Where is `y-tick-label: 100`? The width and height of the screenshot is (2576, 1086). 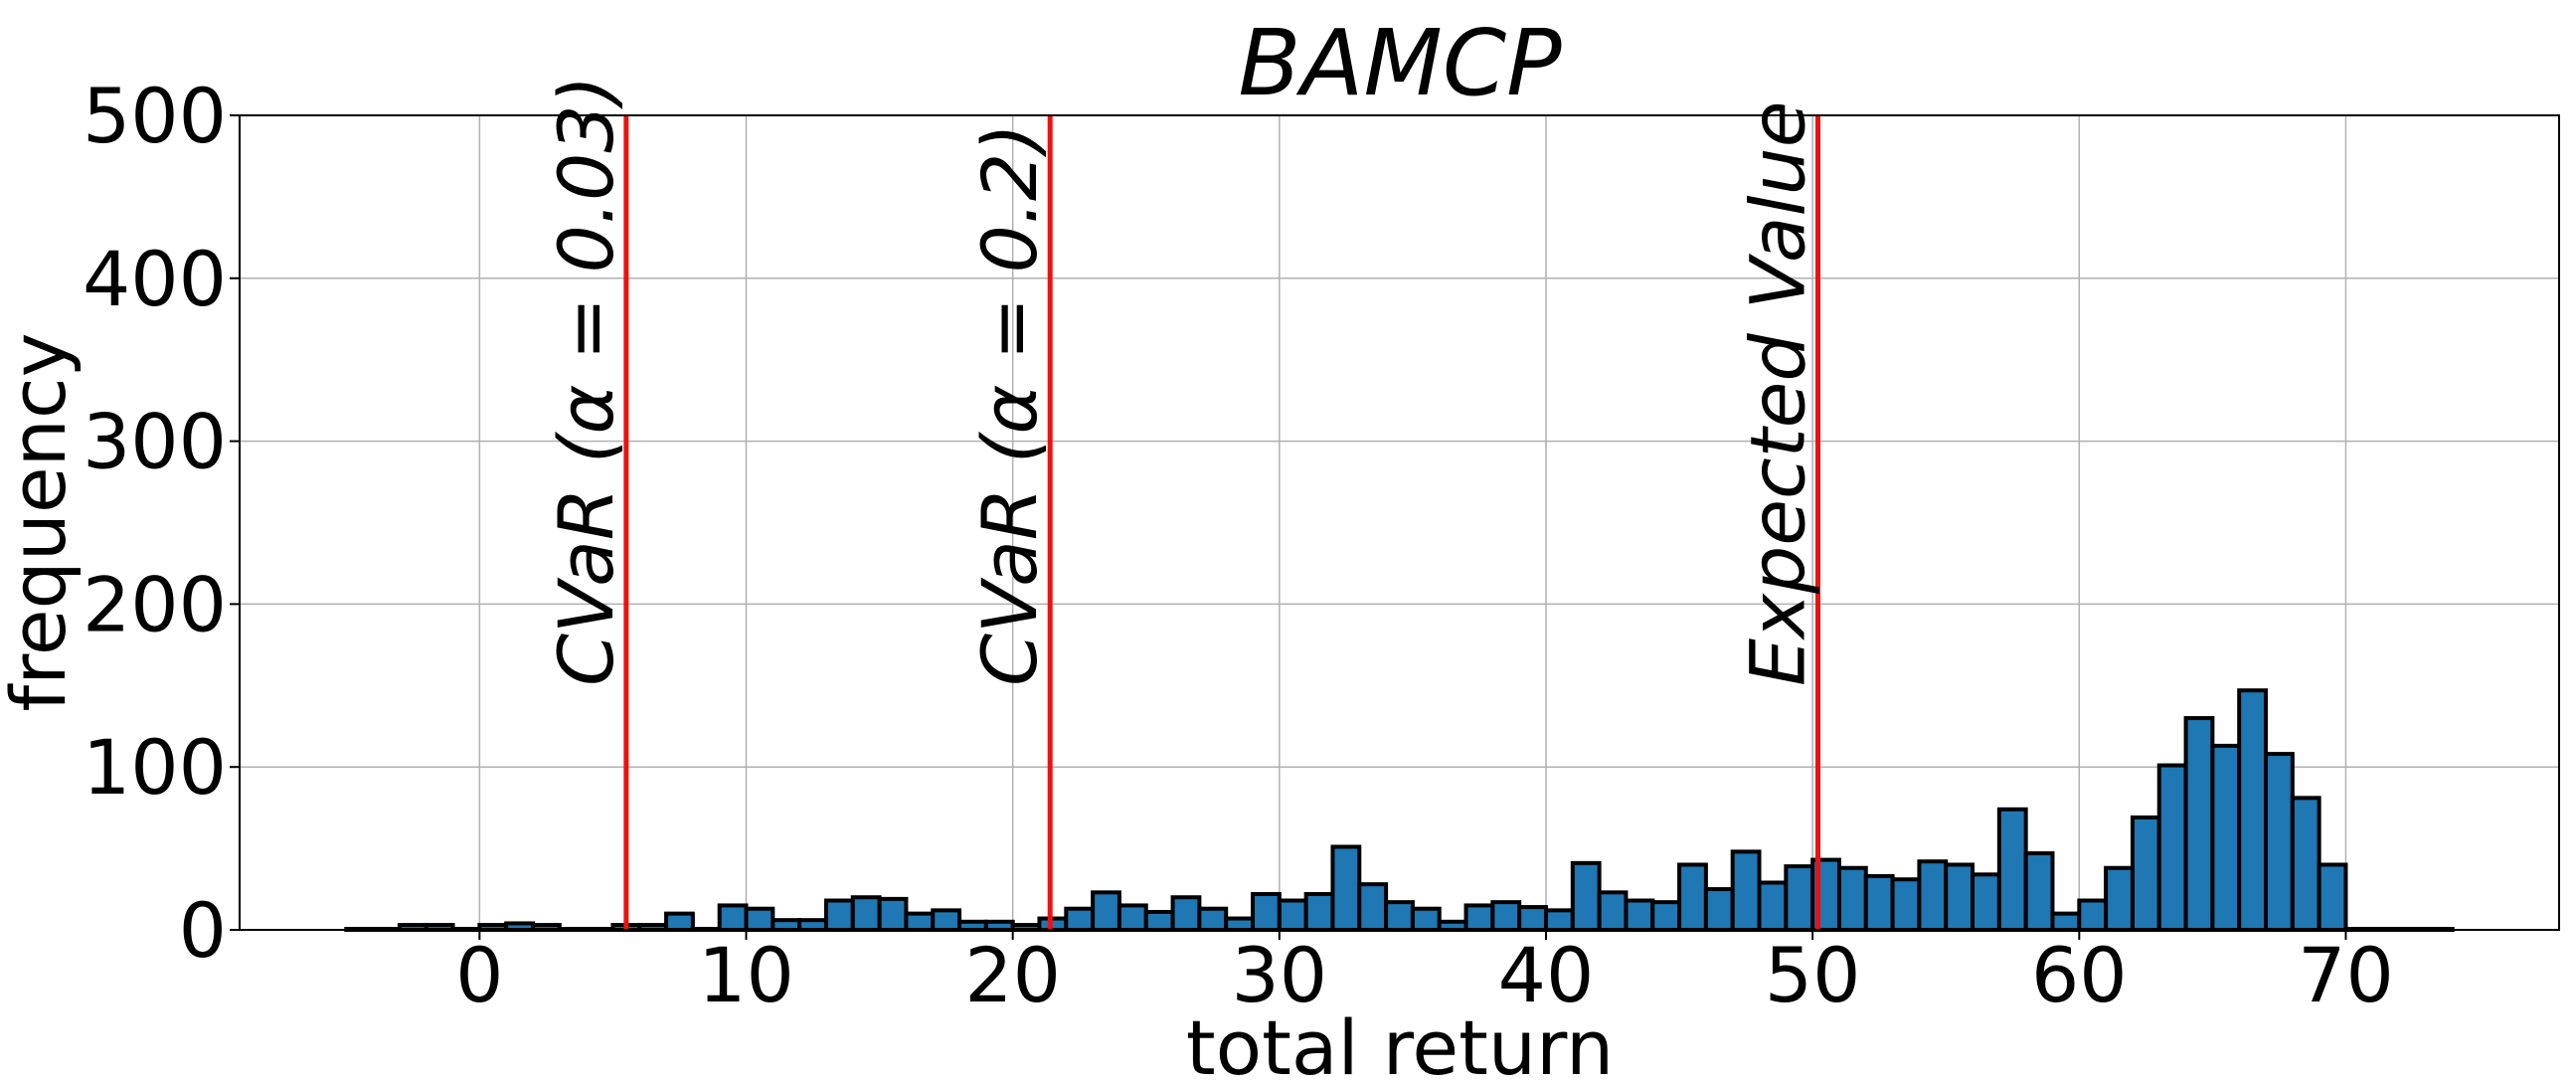 y-tick-label: 100 is located at coordinates (155, 768).